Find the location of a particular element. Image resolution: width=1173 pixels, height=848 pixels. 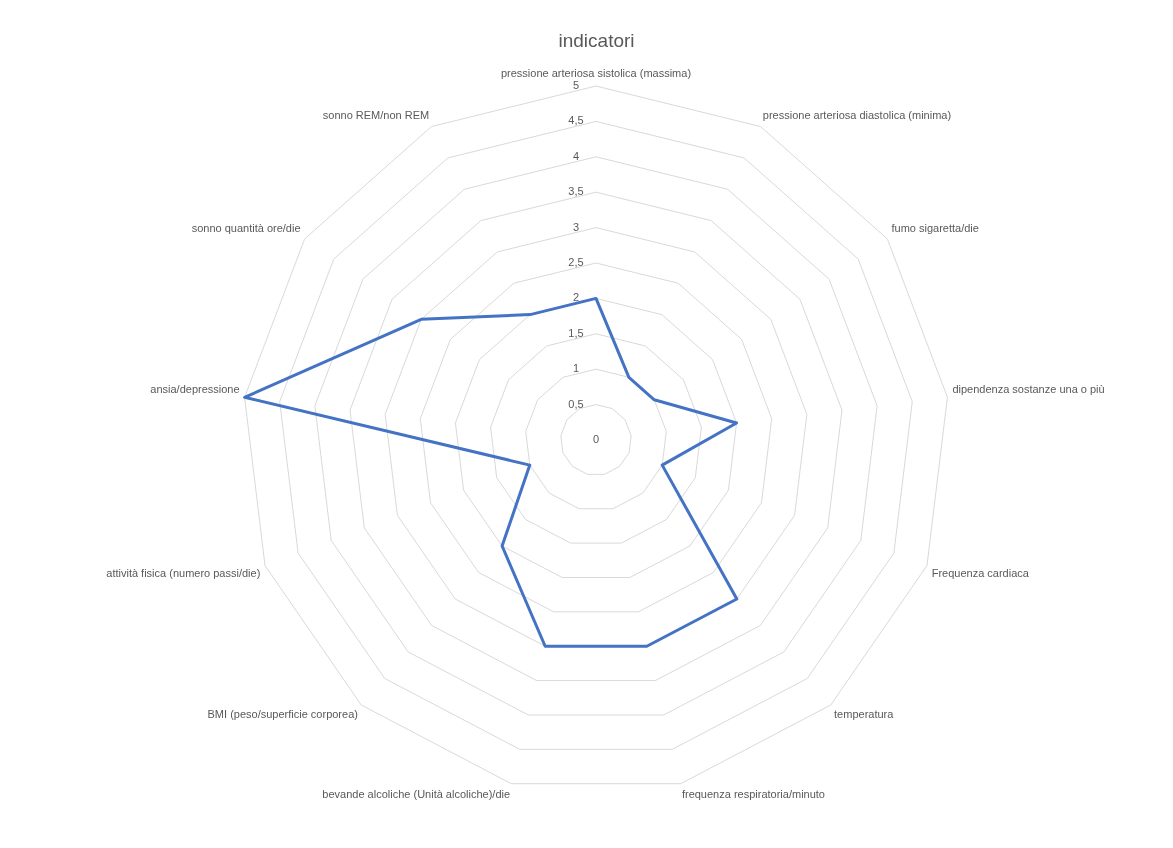

spoke-label: temperatura is located at coordinates (864, 714).